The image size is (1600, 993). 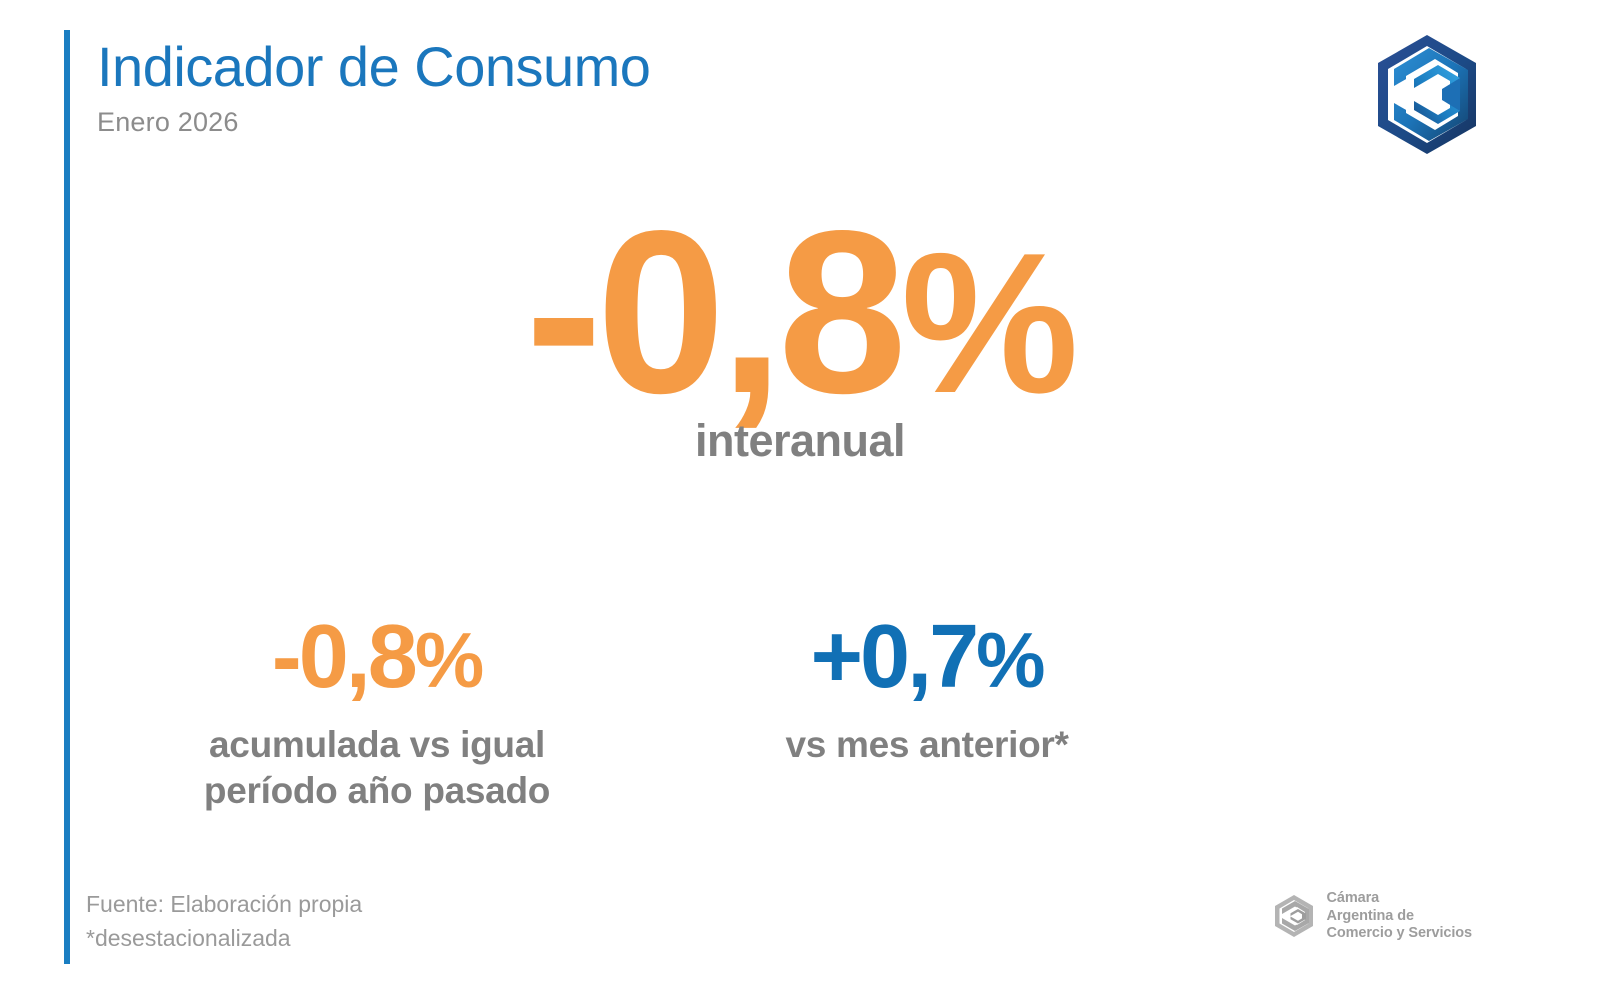 I want to click on footer-brand-line3: Comercio y Servicios, so click(x=1399, y=933).